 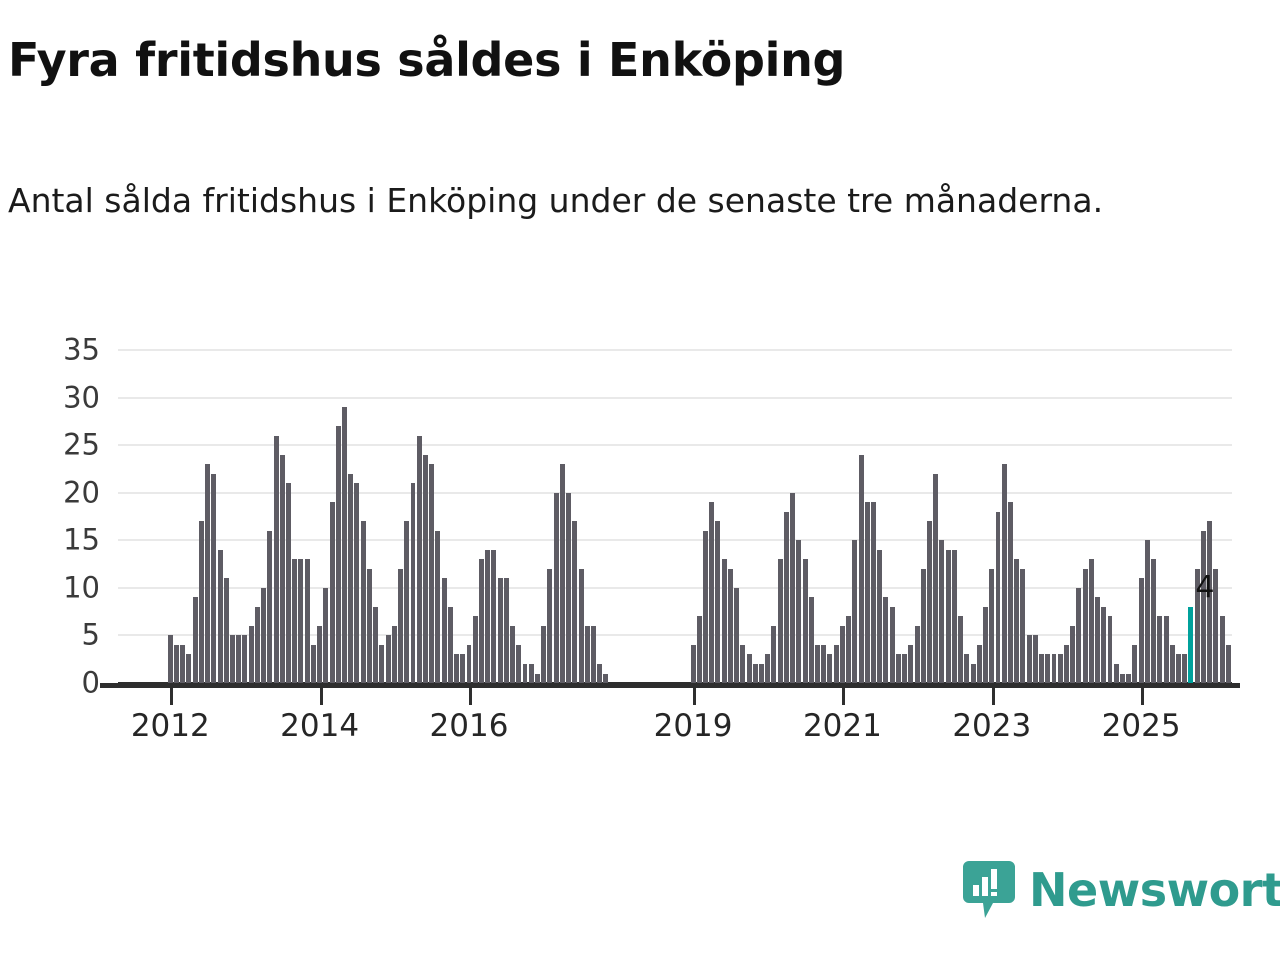 What do you see at coordinates (1121, 890) in the screenshot?
I see `newsworthy-logo: Newsworthy` at bounding box center [1121, 890].